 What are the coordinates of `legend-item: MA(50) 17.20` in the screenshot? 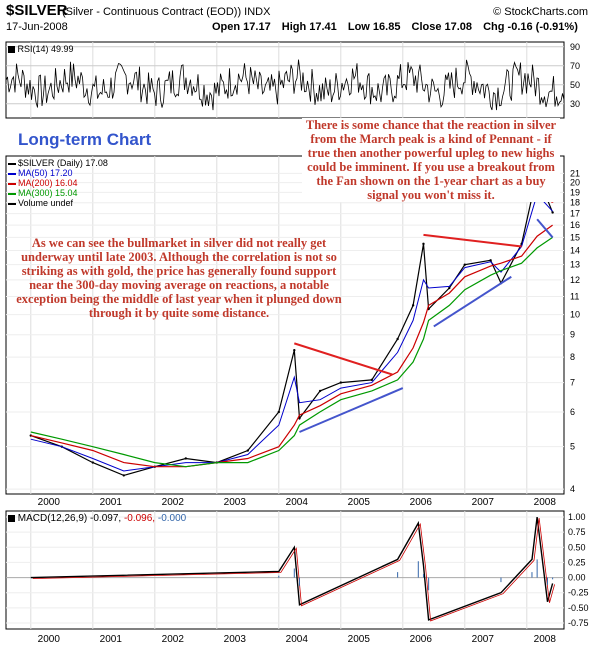 It's located at (58, 173).